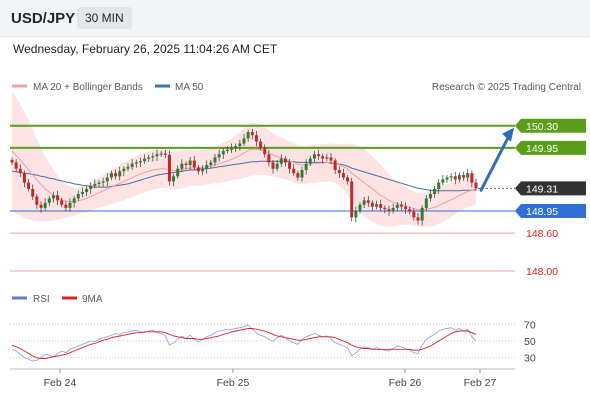  I want to click on price-label-text: 148.60, so click(542, 234).